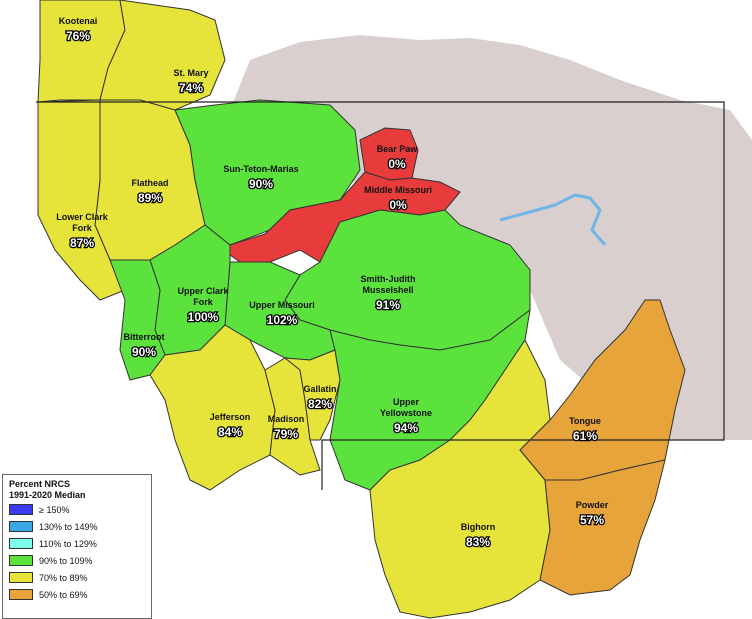 The image size is (752, 619). Describe the element at coordinates (406, 402) in the screenshot. I see `basin-name-label: Upper` at that location.